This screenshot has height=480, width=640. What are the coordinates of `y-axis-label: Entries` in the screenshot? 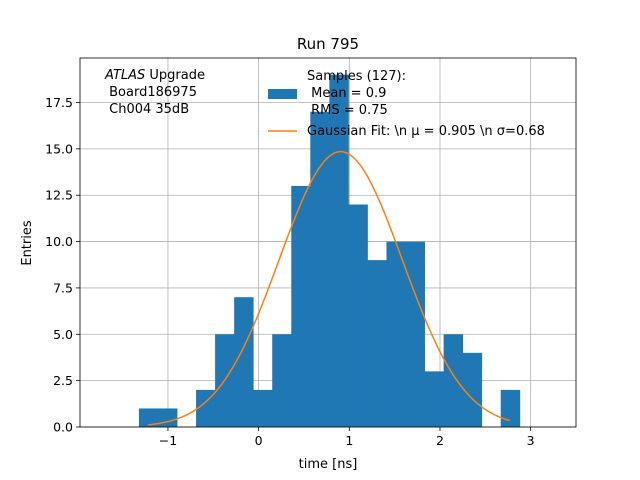 It's located at (27, 243).